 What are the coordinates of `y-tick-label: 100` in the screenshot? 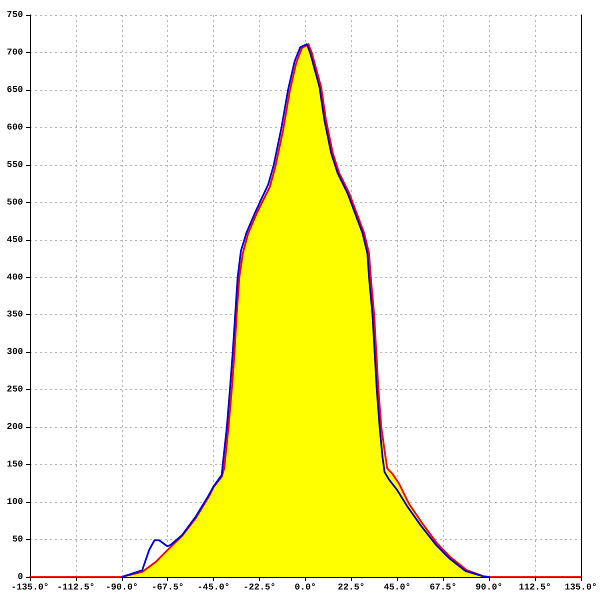 It's located at (14, 502).